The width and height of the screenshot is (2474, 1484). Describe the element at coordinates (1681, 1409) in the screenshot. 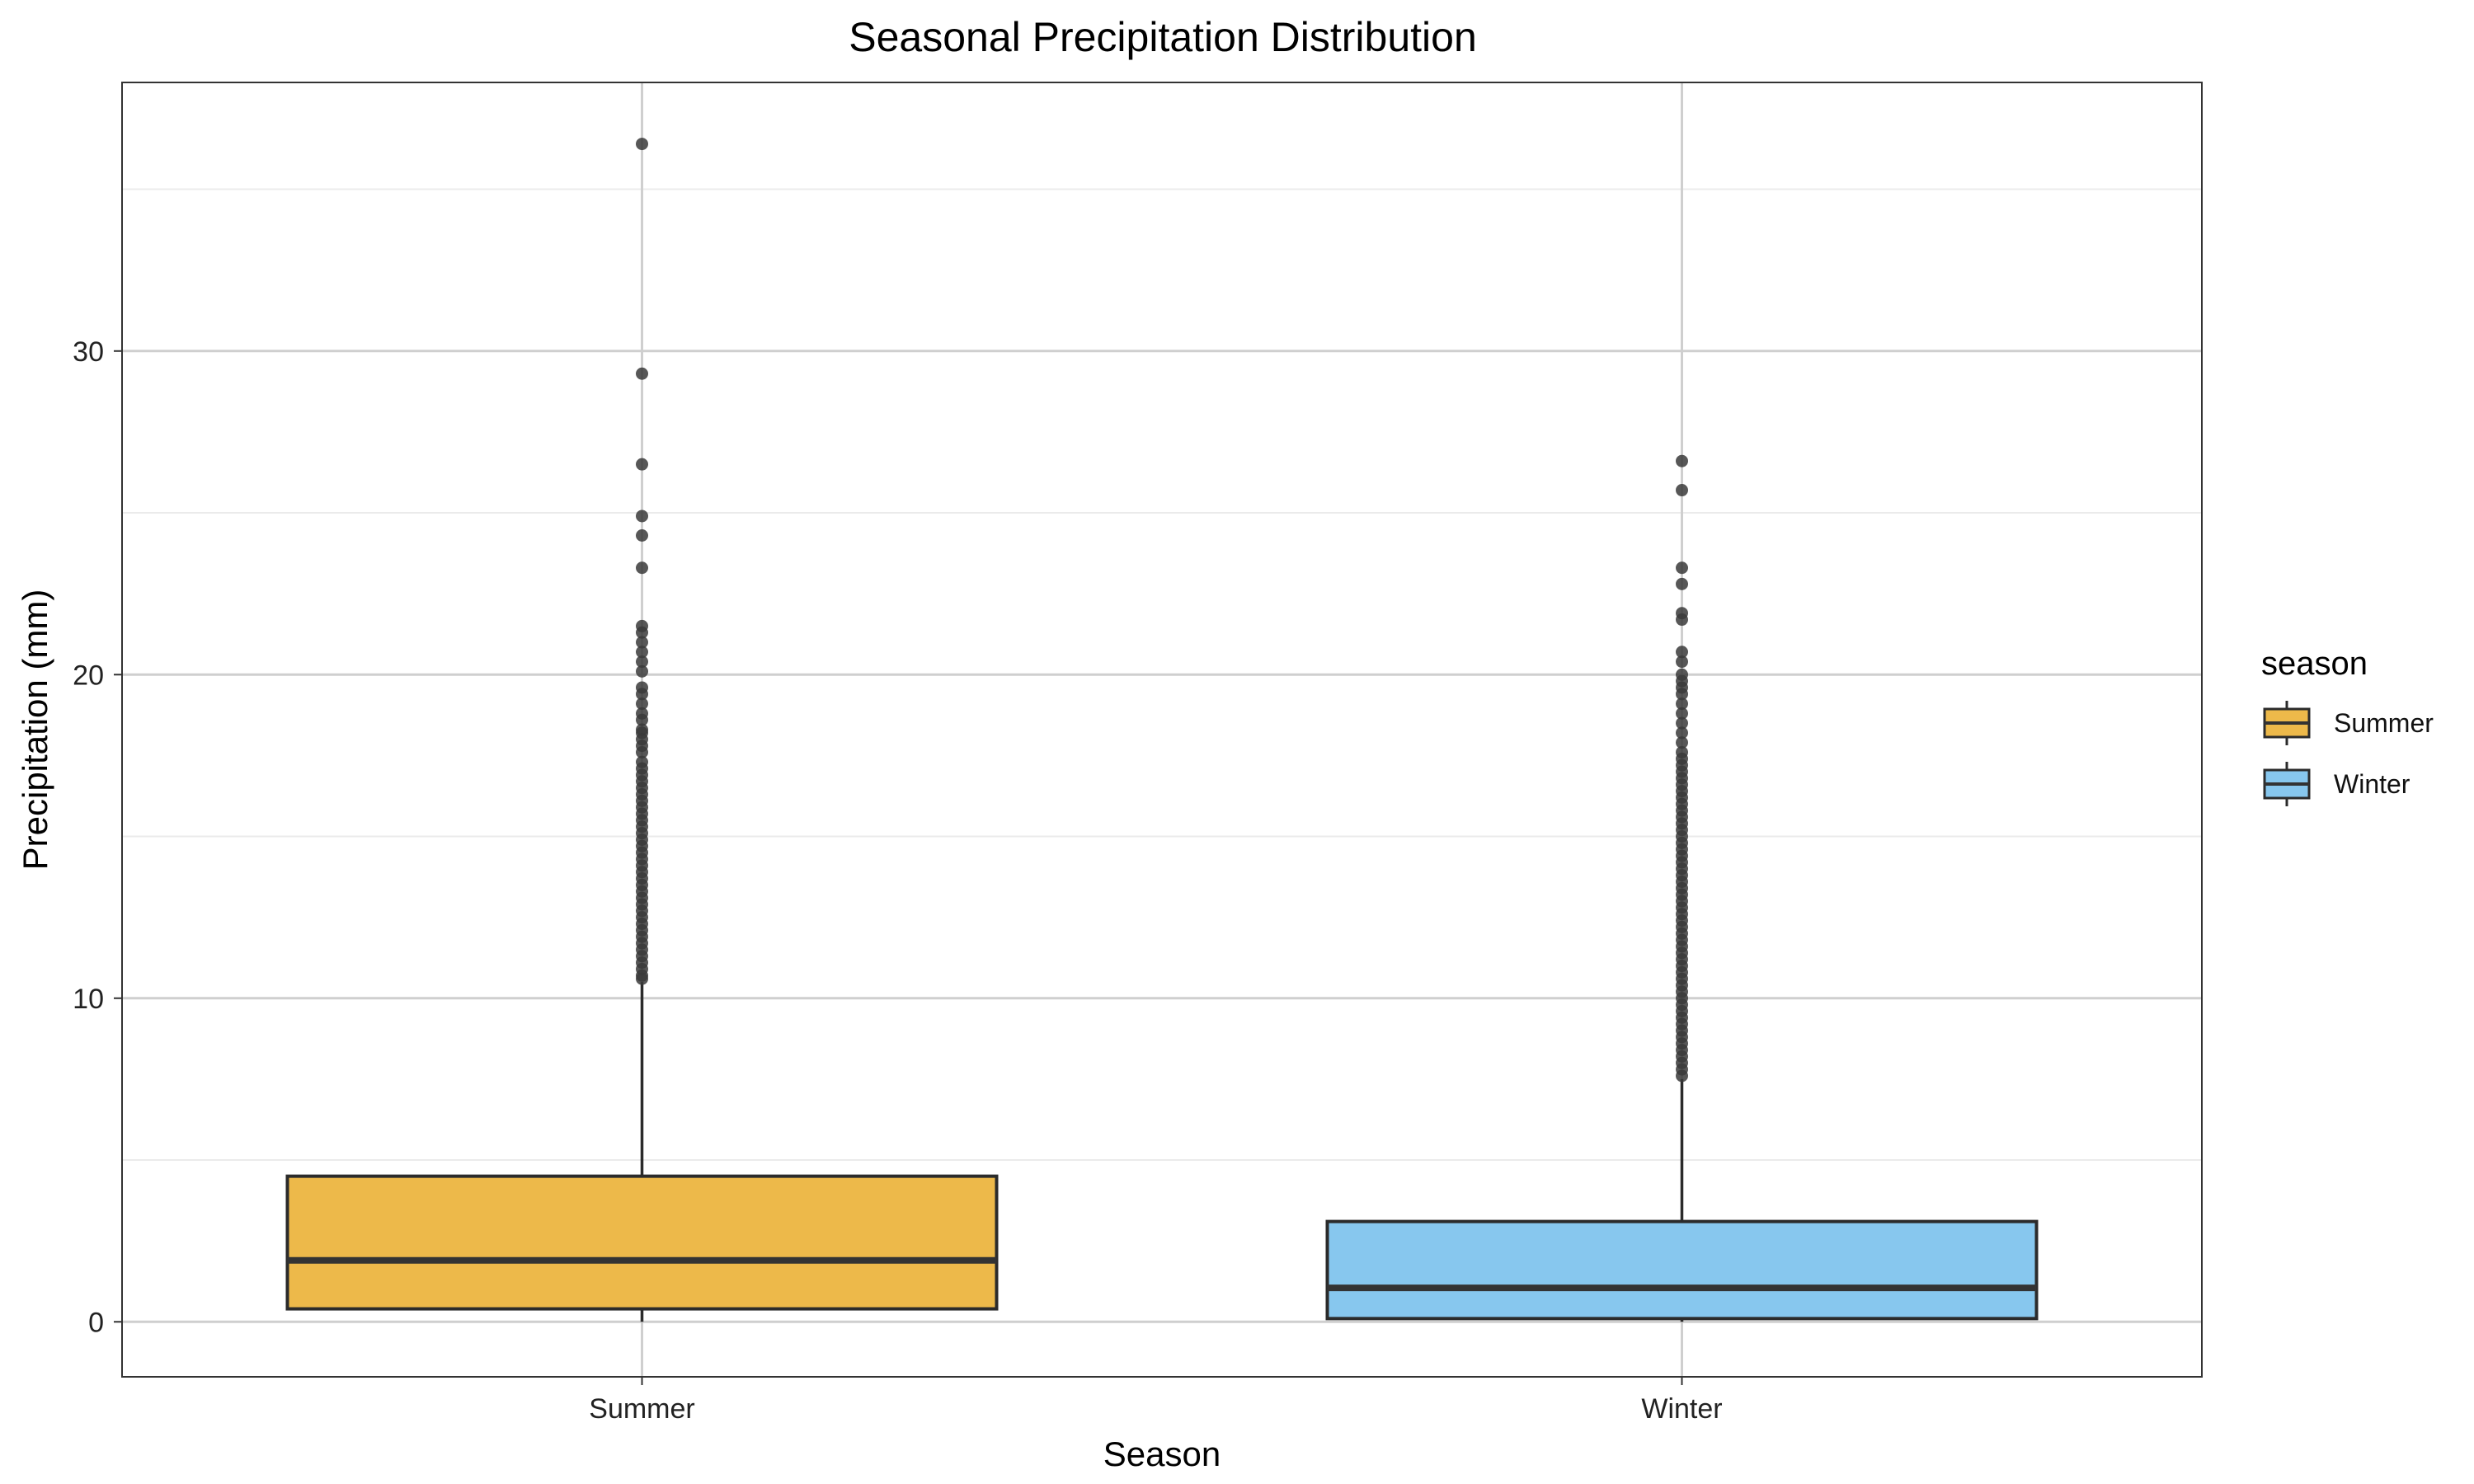

I see `x-tick-label: Winter` at that location.